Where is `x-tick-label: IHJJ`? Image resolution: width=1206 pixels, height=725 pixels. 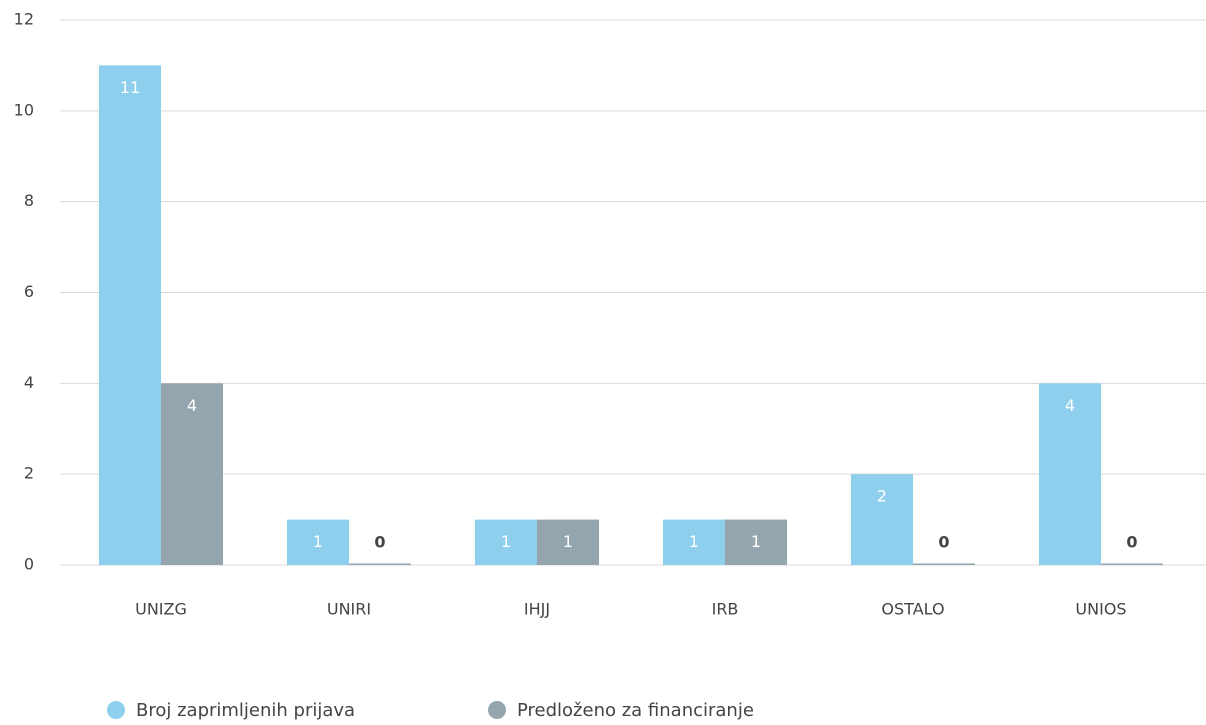
x-tick-label: IHJJ is located at coordinates (537, 609).